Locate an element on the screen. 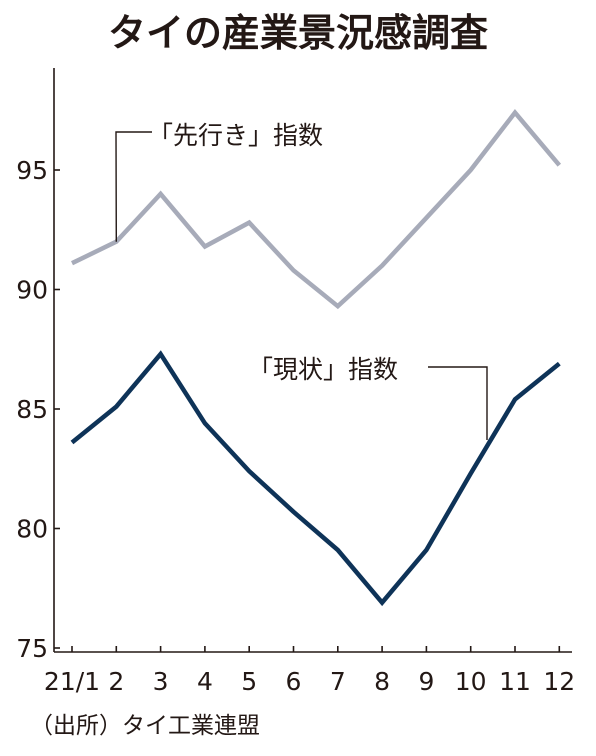 Image resolution: width=596 pixels, height=756 pixels. x-tick-label: 11 is located at coordinates (515, 681).